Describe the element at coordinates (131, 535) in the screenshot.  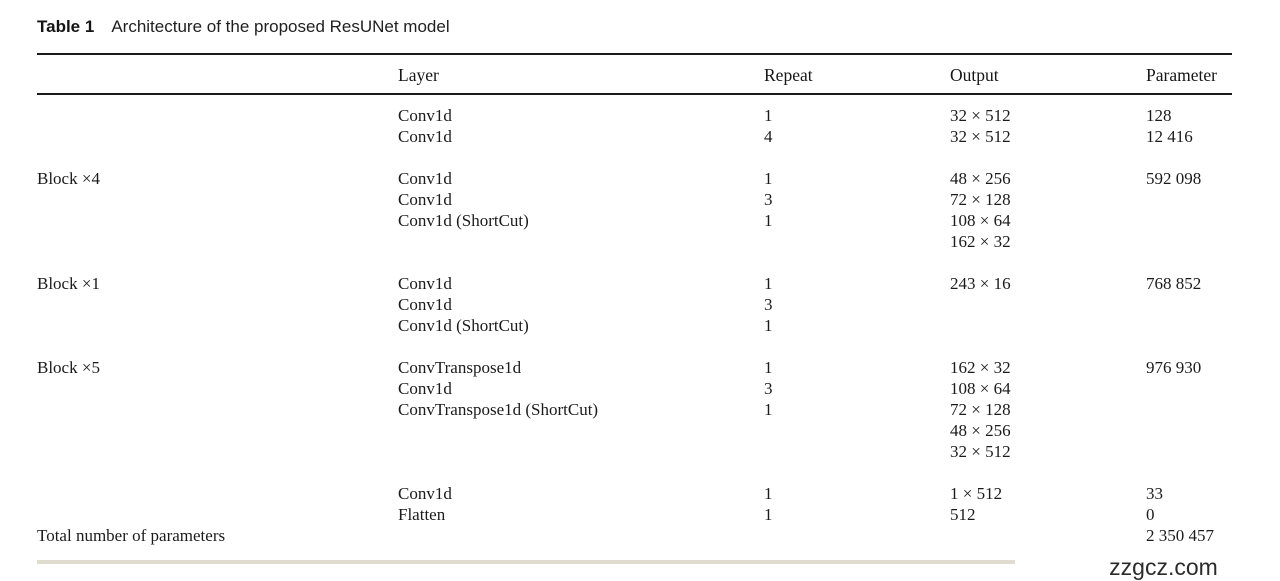
I see `table-footer-label: Total number of parameters` at that location.